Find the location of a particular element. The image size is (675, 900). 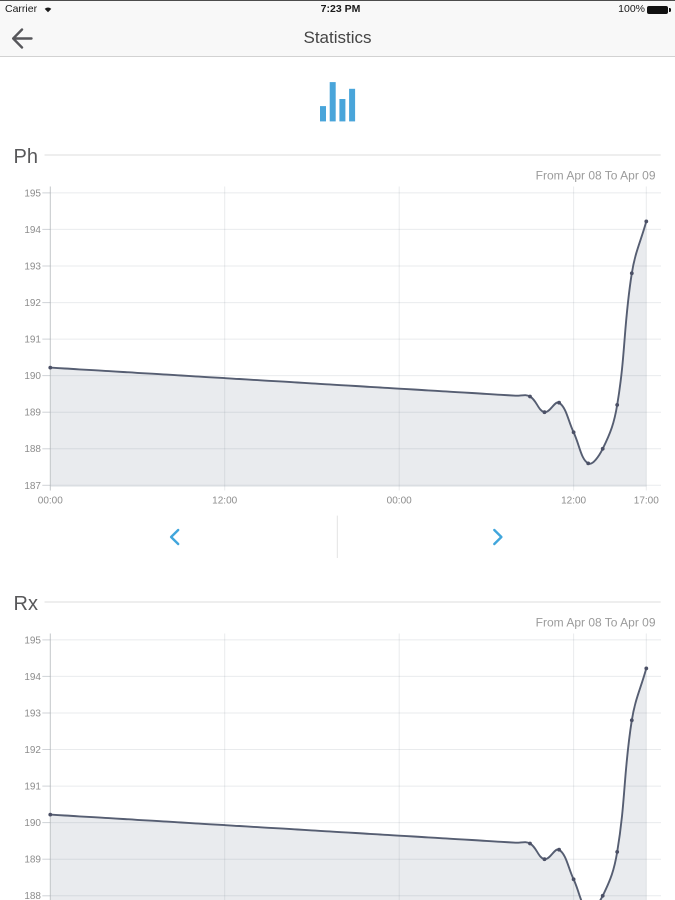

svg-text: 187 is located at coordinates (32, 486).